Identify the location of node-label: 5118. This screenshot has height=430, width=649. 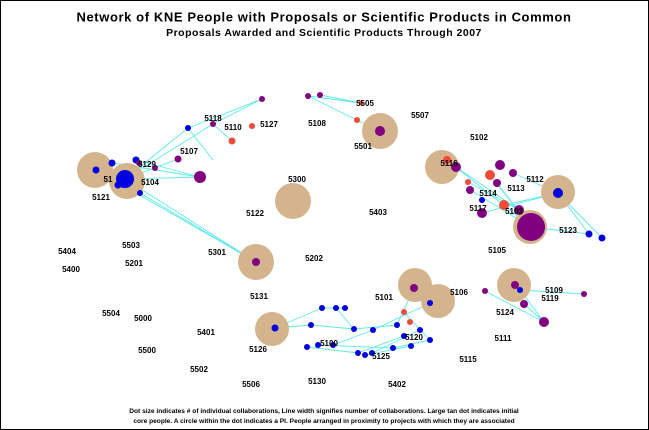
(213, 118).